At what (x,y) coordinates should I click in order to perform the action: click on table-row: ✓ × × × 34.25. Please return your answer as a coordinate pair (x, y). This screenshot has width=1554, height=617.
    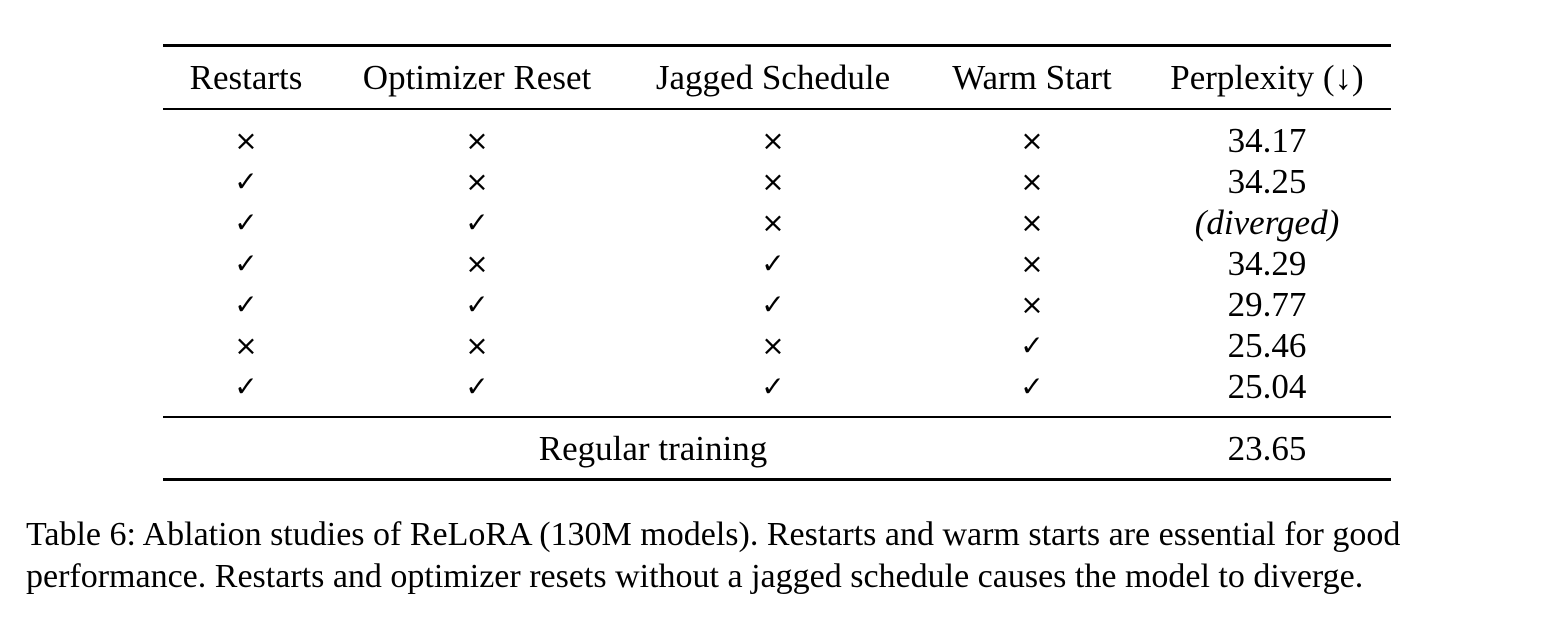
    Looking at the image, I should click on (777, 181).